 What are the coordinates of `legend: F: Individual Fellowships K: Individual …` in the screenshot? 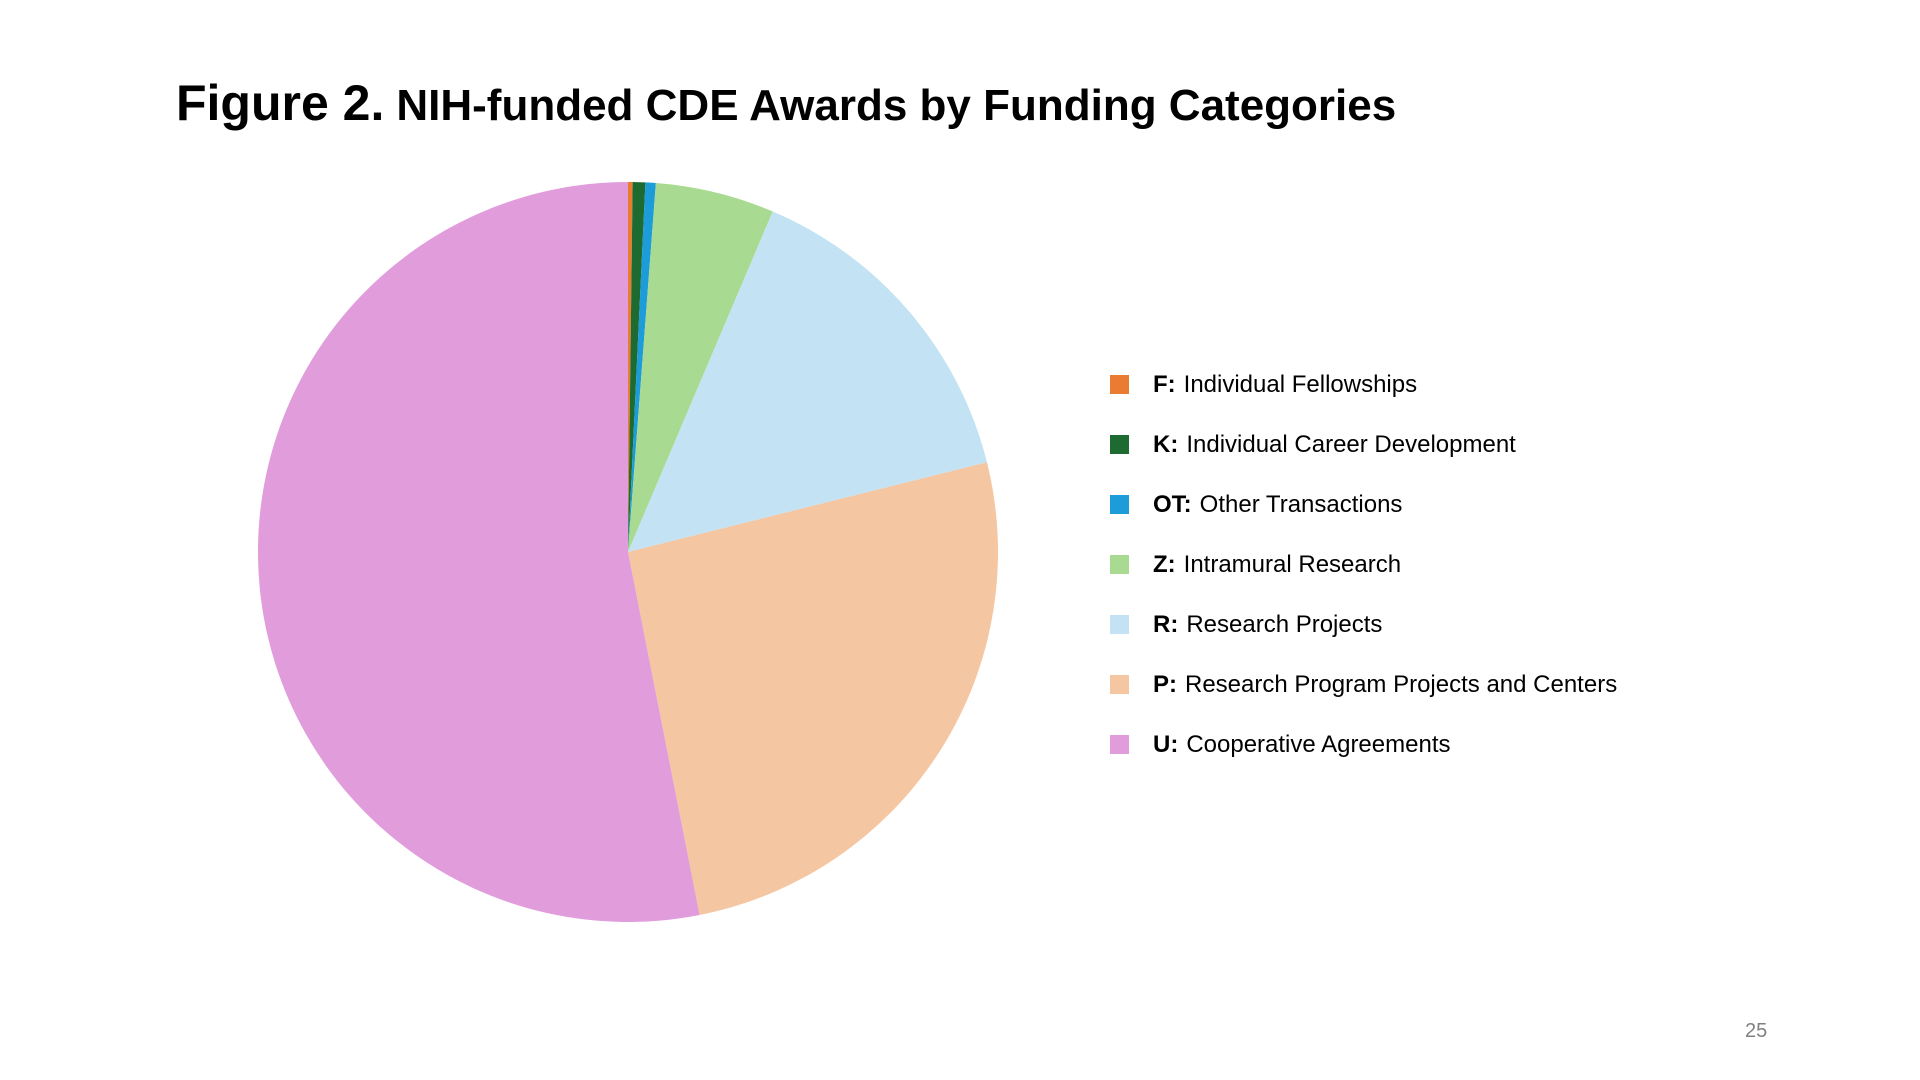 It's located at (1364, 581).